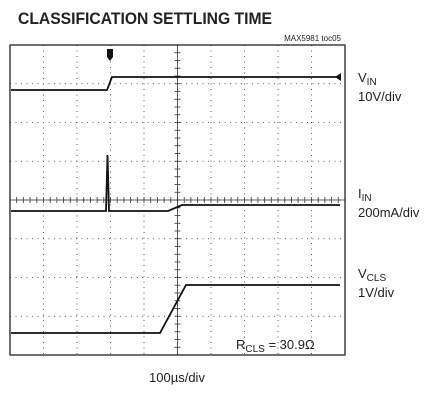 The image size is (430, 412). I want to click on annotation-name: R, so click(240, 344).